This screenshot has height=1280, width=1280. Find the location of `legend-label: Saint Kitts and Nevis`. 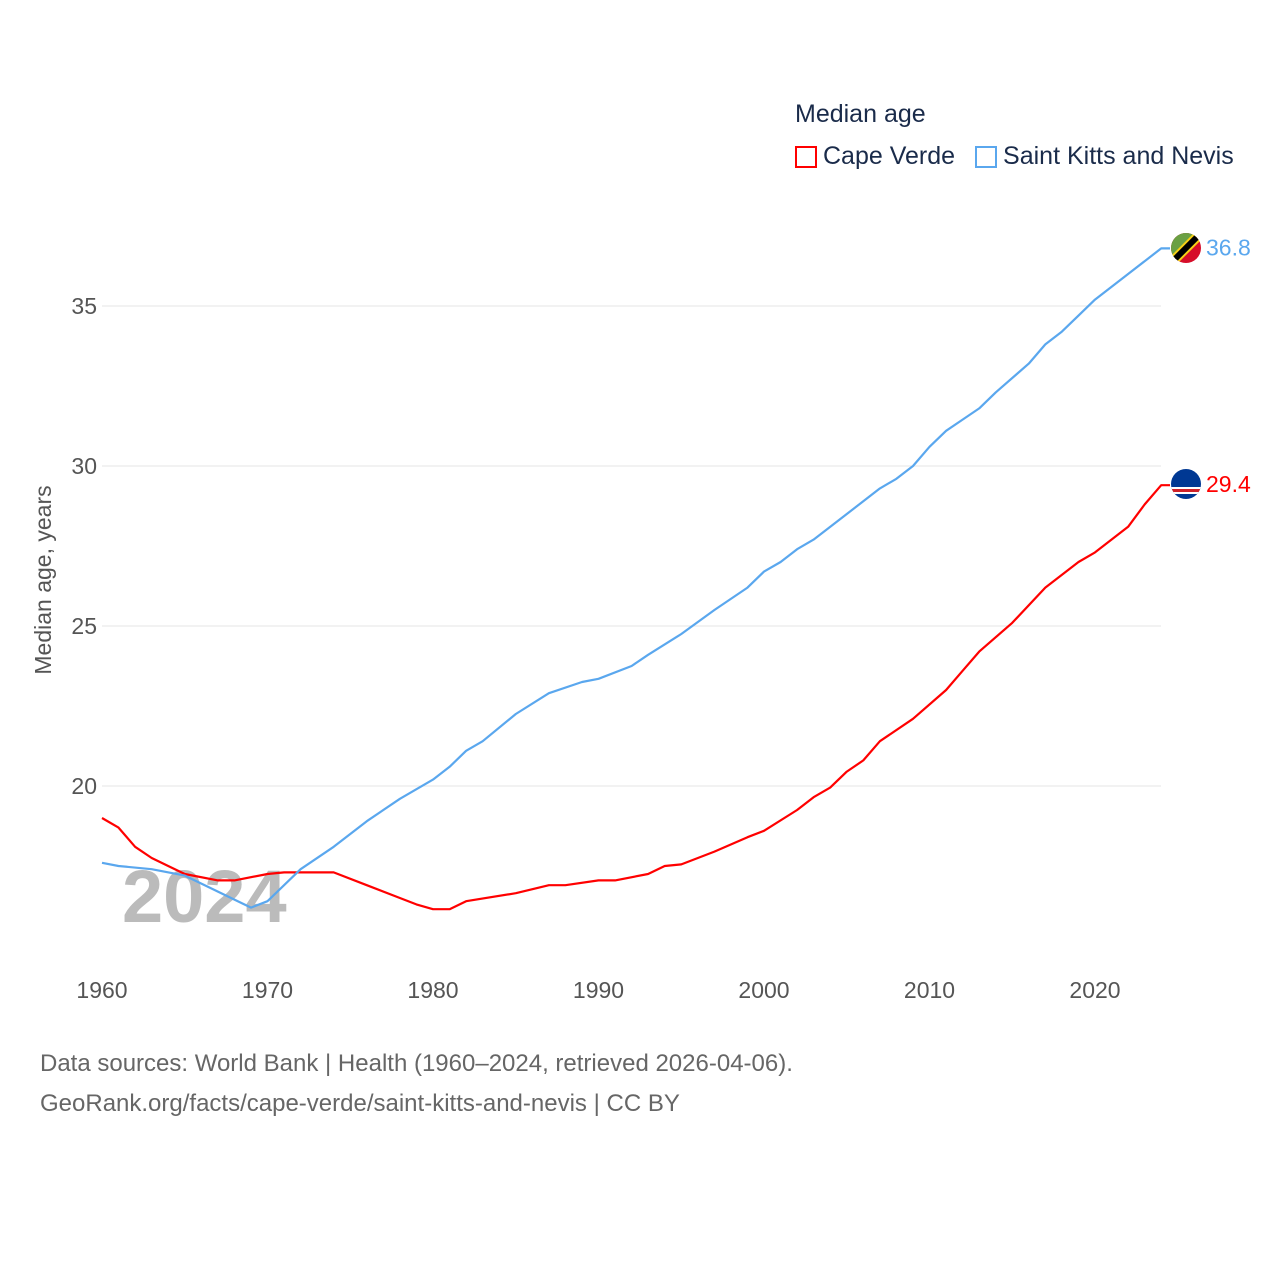

legend-label: Saint Kitts and Nevis is located at coordinates (1118, 156).